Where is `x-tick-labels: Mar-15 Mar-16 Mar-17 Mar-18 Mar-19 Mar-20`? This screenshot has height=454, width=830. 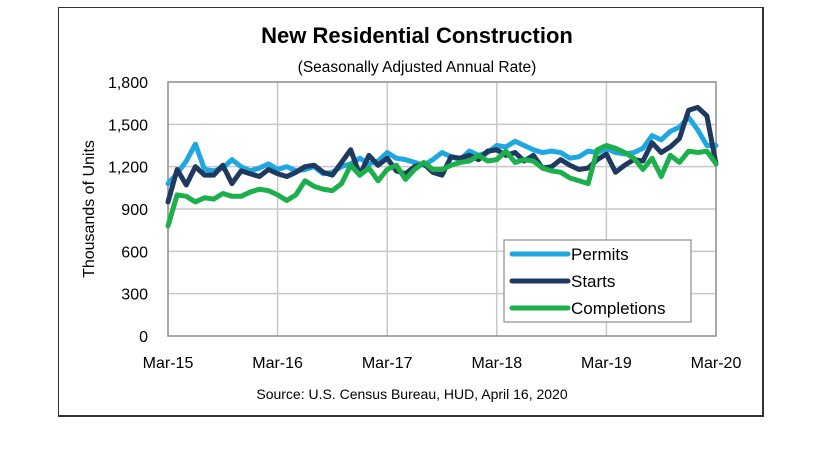
x-tick-labels: Mar-15 Mar-16 Mar-17 Mar-18 Mar-19 Mar-20 is located at coordinates (442, 363).